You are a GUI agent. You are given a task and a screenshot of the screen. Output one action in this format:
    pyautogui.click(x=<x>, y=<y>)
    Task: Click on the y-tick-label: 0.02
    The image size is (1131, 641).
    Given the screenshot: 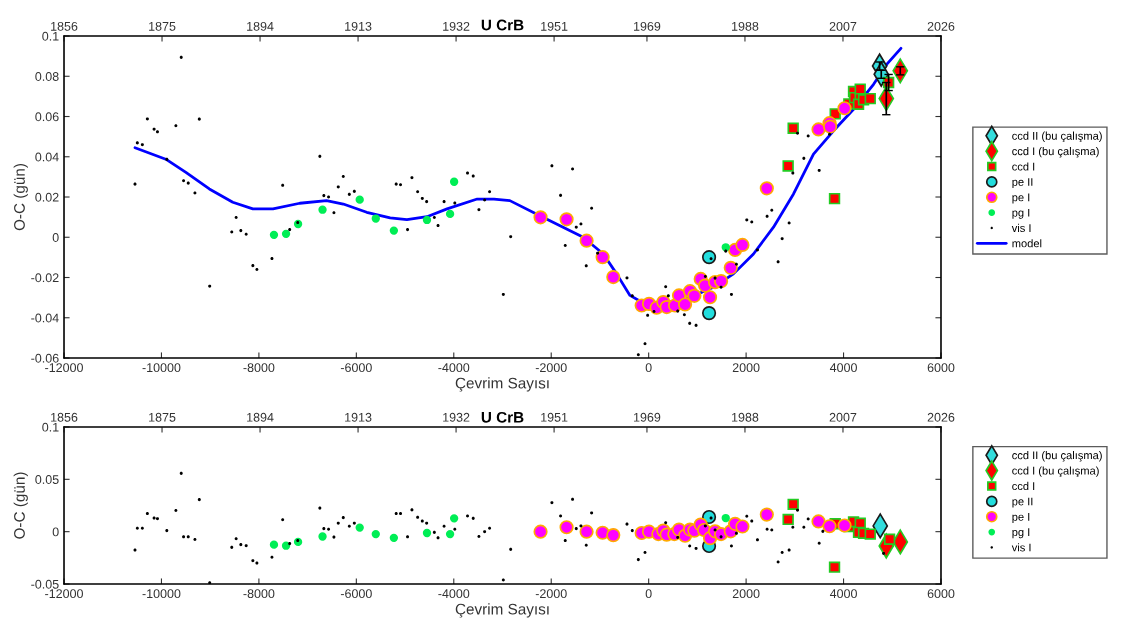 What is the action you would take?
    pyautogui.click(x=47, y=197)
    